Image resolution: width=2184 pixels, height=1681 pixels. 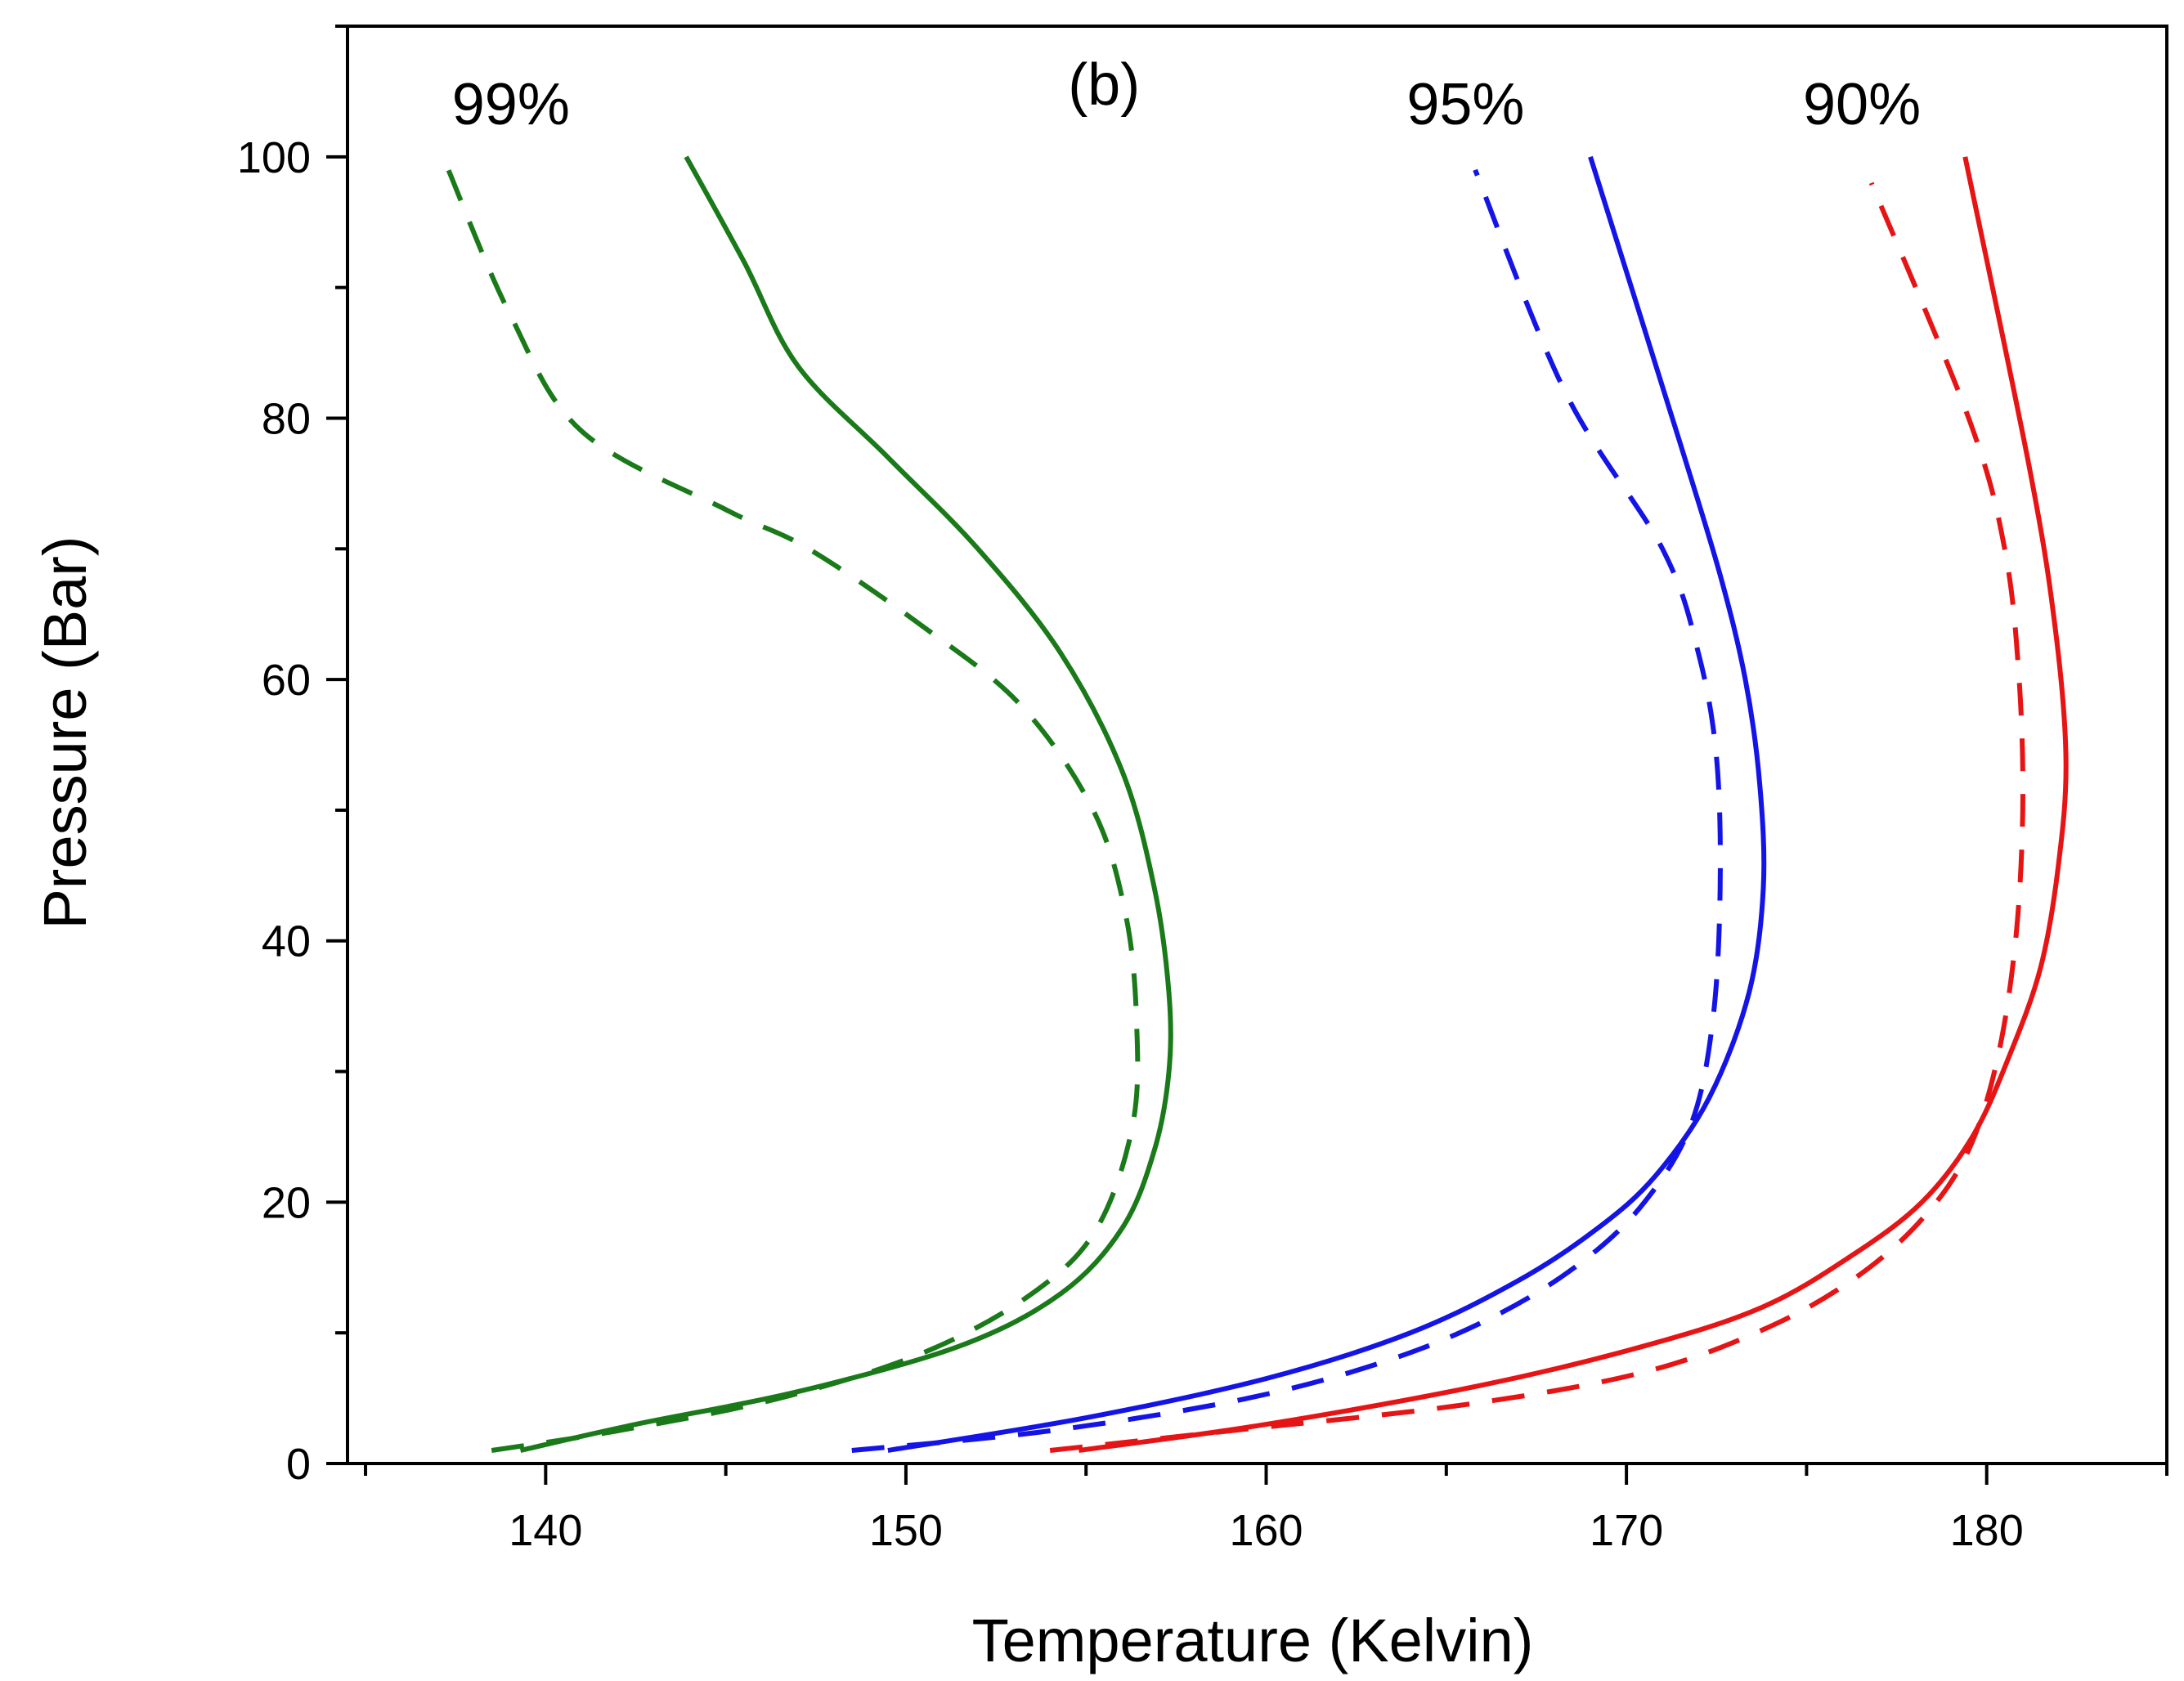 What do you see at coordinates (1987, 1530) in the screenshot?
I see `x-tick-label-180: 180` at bounding box center [1987, 1530].